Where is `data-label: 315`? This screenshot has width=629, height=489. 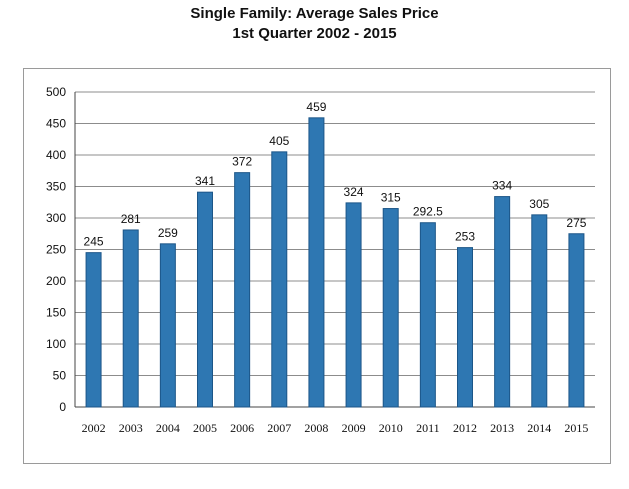
data-label: 315 is located at coordinates (391, 198).